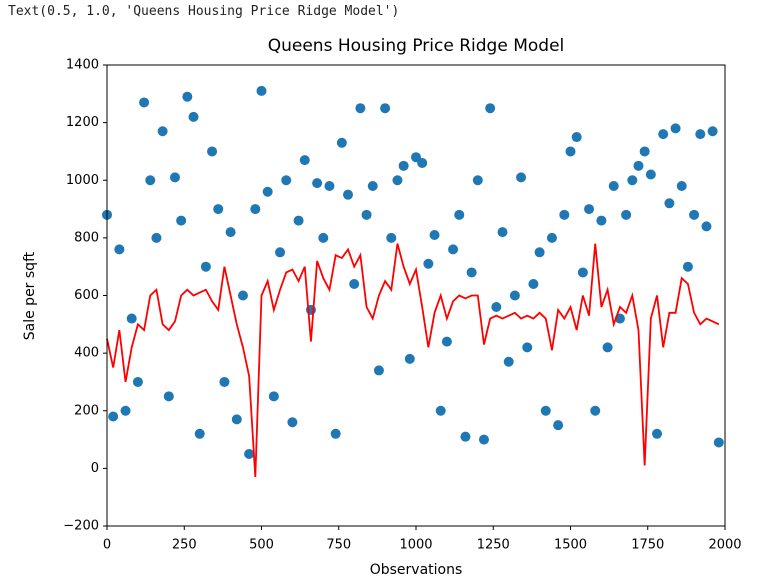 This screenshot has width=767, height=588. What do you see at coordinates (416, 46) in the screenshot?
I see `chart-title: Queens Housing Price Ridge Model` at bounding box center [416, 46].